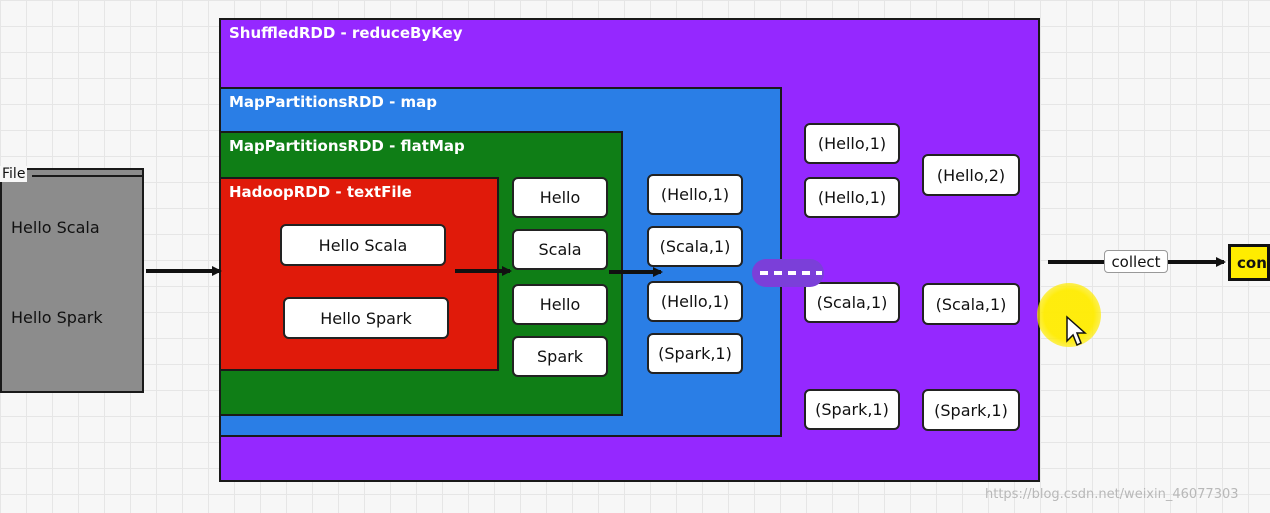 The width and height of the screenshot is (1270, 513). What do you see at coordinates (560, 356) in the screenshot?
I see `flatmap-word-box: Spark` at bounding box center [560, 356].